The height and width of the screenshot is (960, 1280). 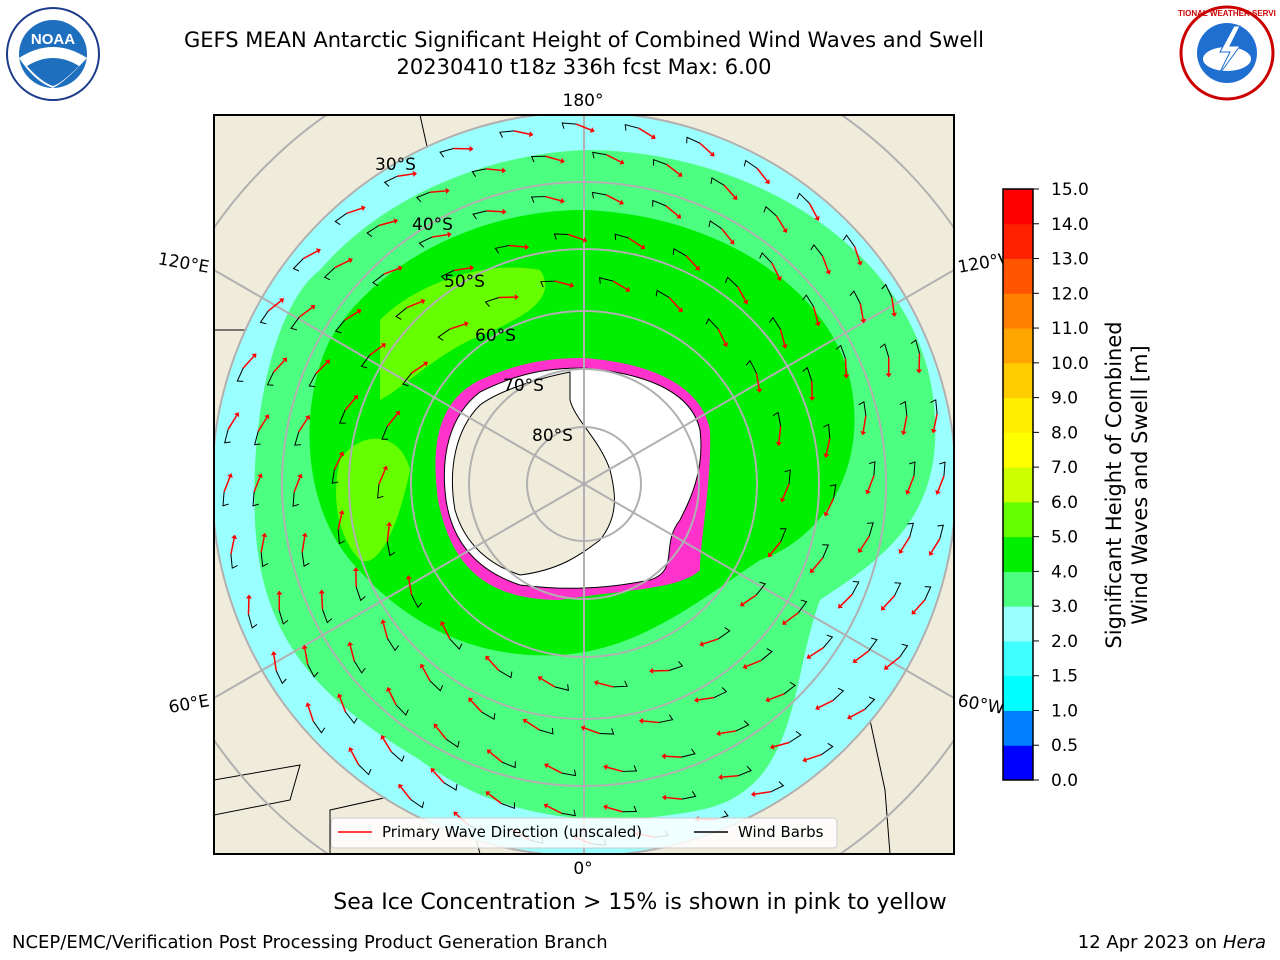 I want to click on legend-barb-label: Wind Barbs, so click(x=781, y=832).